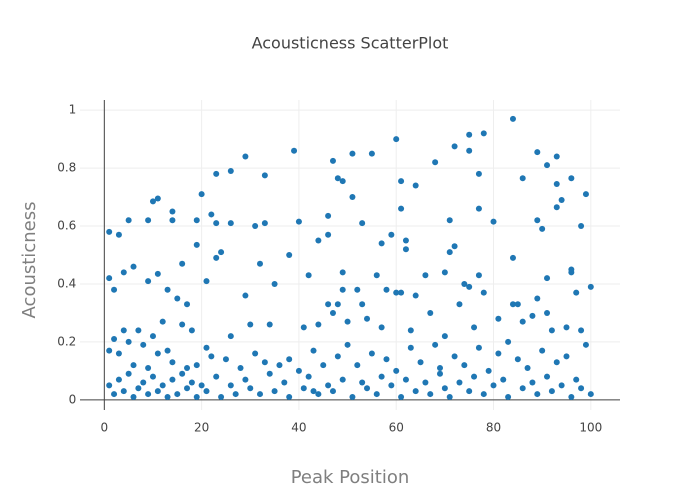 This screenshot has height=500, width=700. Describe the element at coordinates (396, 428) in the screenshot. I see `x-tick-label: 60` at that location.